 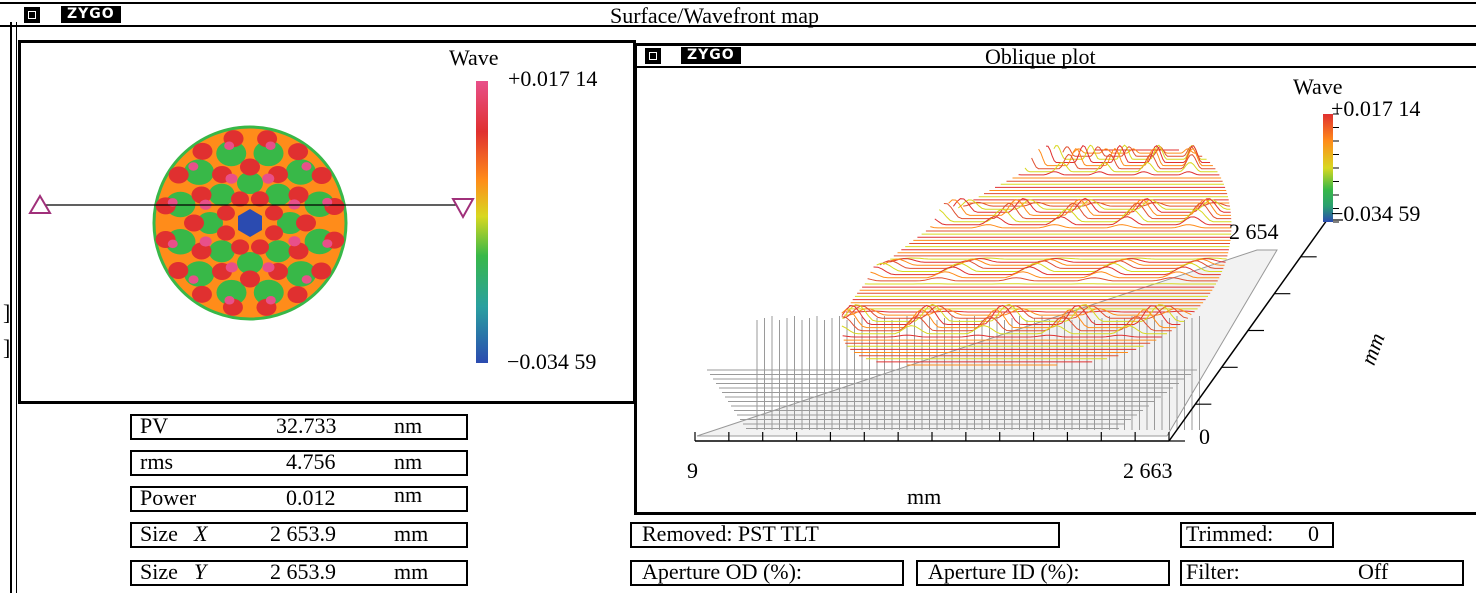 I want to click on oblique-colorbar-max: +0.017 14, so click(x=1376, y=108).